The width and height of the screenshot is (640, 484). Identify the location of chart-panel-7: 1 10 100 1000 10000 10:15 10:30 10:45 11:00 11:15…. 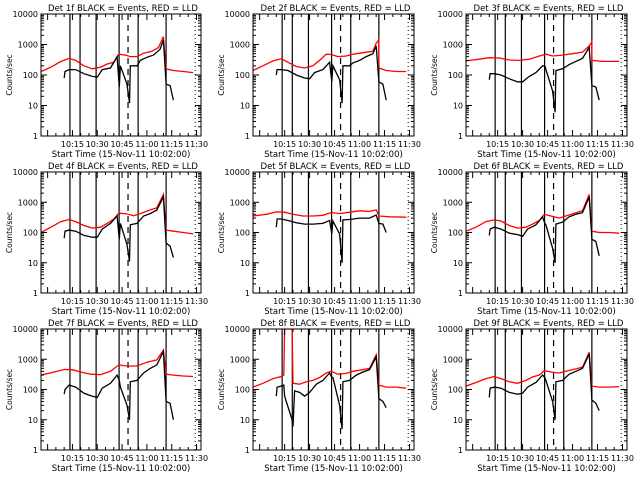
(106, 396).